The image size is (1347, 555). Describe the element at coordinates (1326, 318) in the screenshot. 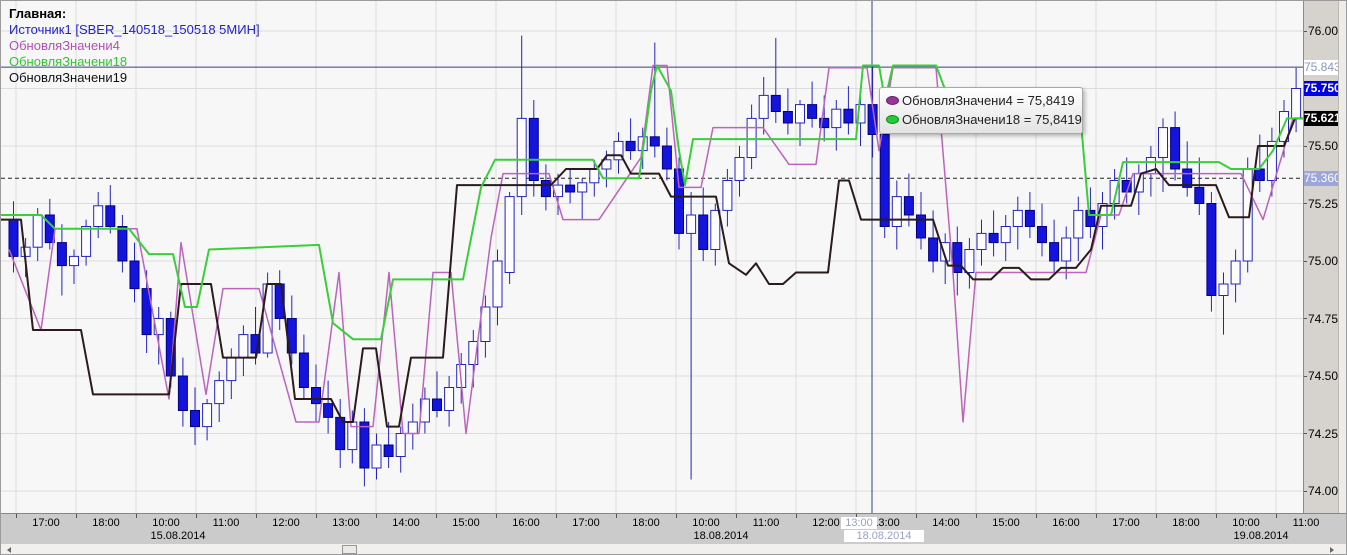

I see `price-tick-label: 74.750` at that location.